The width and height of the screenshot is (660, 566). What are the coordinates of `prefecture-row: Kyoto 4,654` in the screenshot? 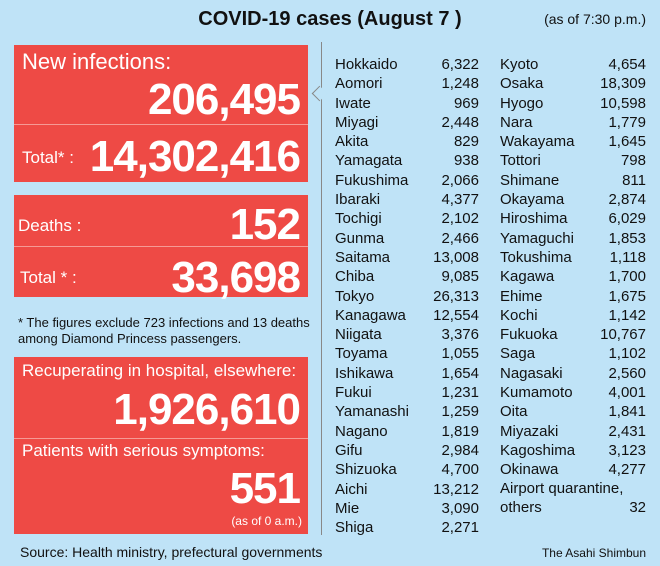 It's located at (573, 64).